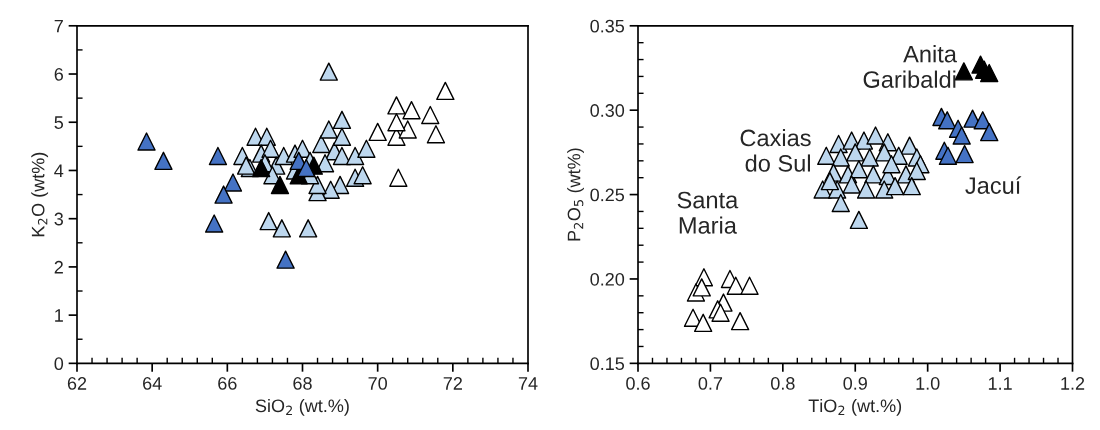 The width and height of the screenshot is (1100, 430). I want to click on x-tick-label: 62, so click(77, 383).